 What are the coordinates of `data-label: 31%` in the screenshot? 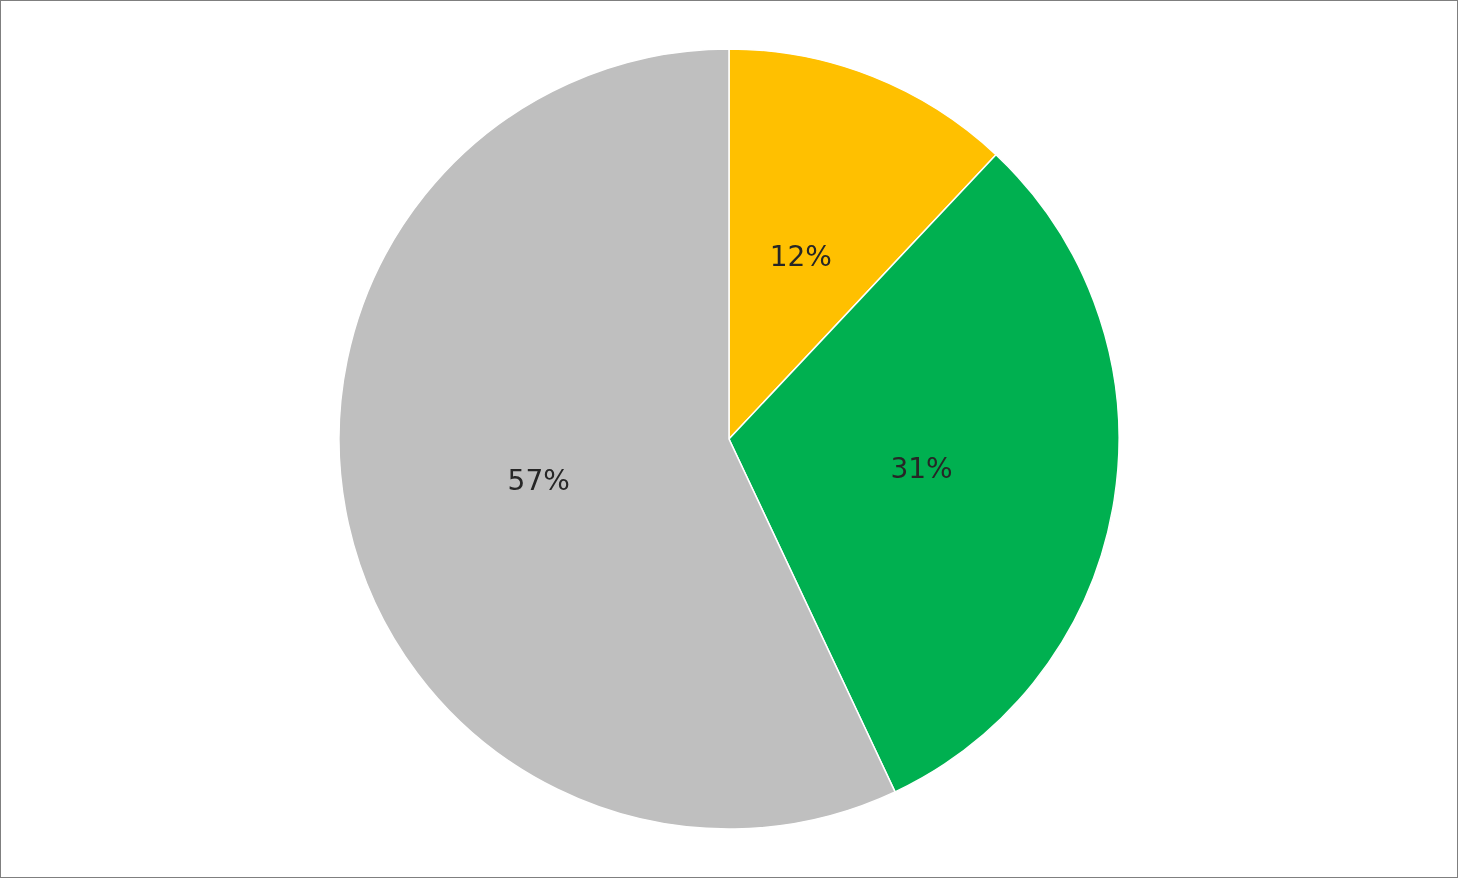 It's located at (921, 468).